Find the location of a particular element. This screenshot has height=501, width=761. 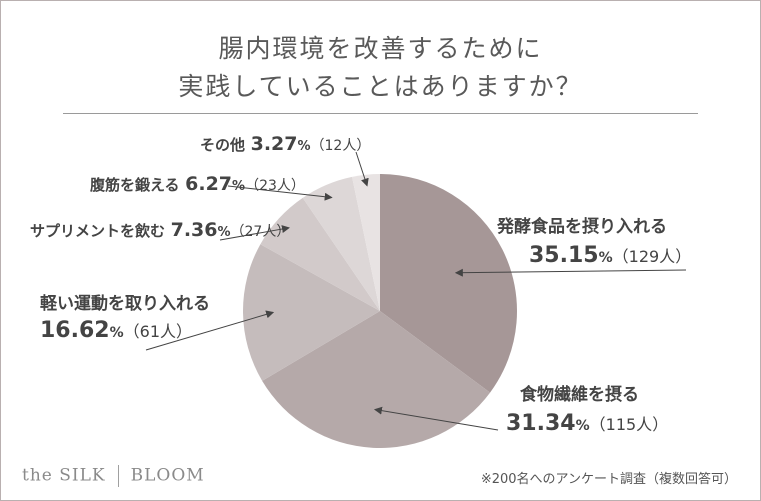

title-line-2: 実践していることはありますか？ is located at coordinates (380, 86).